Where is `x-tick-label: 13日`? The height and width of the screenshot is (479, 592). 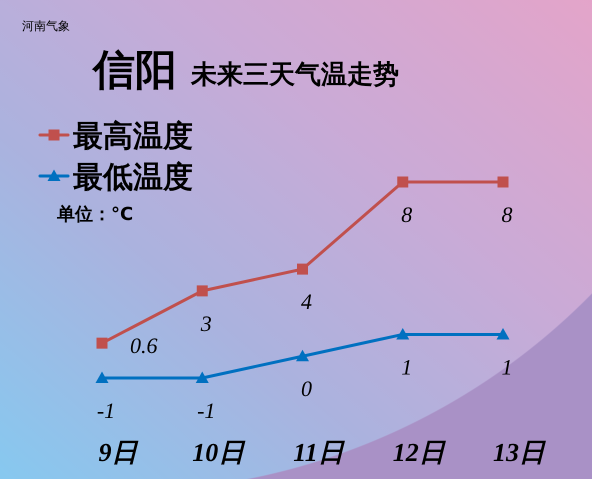
x-tick-label: 13日 is located at coordinates (519, 452).